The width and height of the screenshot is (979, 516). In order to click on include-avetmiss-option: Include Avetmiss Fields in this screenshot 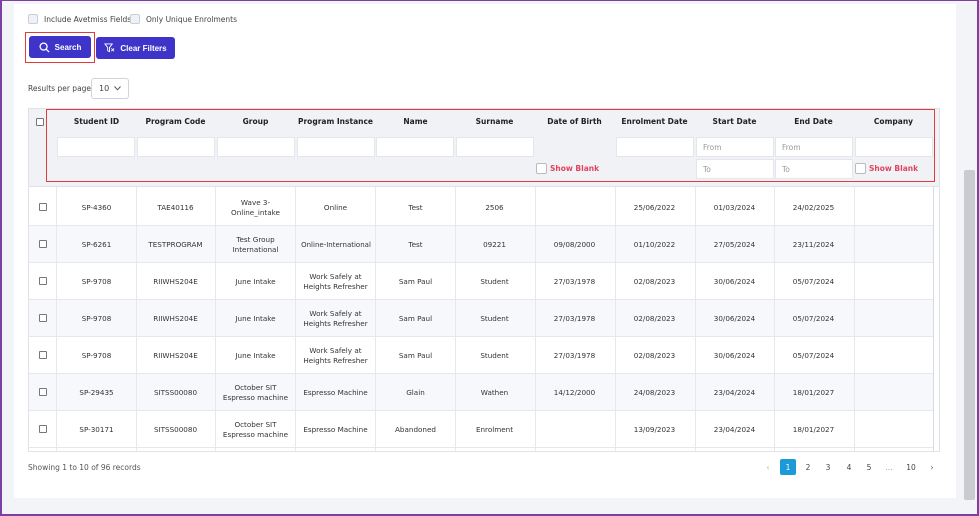, I will do `click(79, 19)`.